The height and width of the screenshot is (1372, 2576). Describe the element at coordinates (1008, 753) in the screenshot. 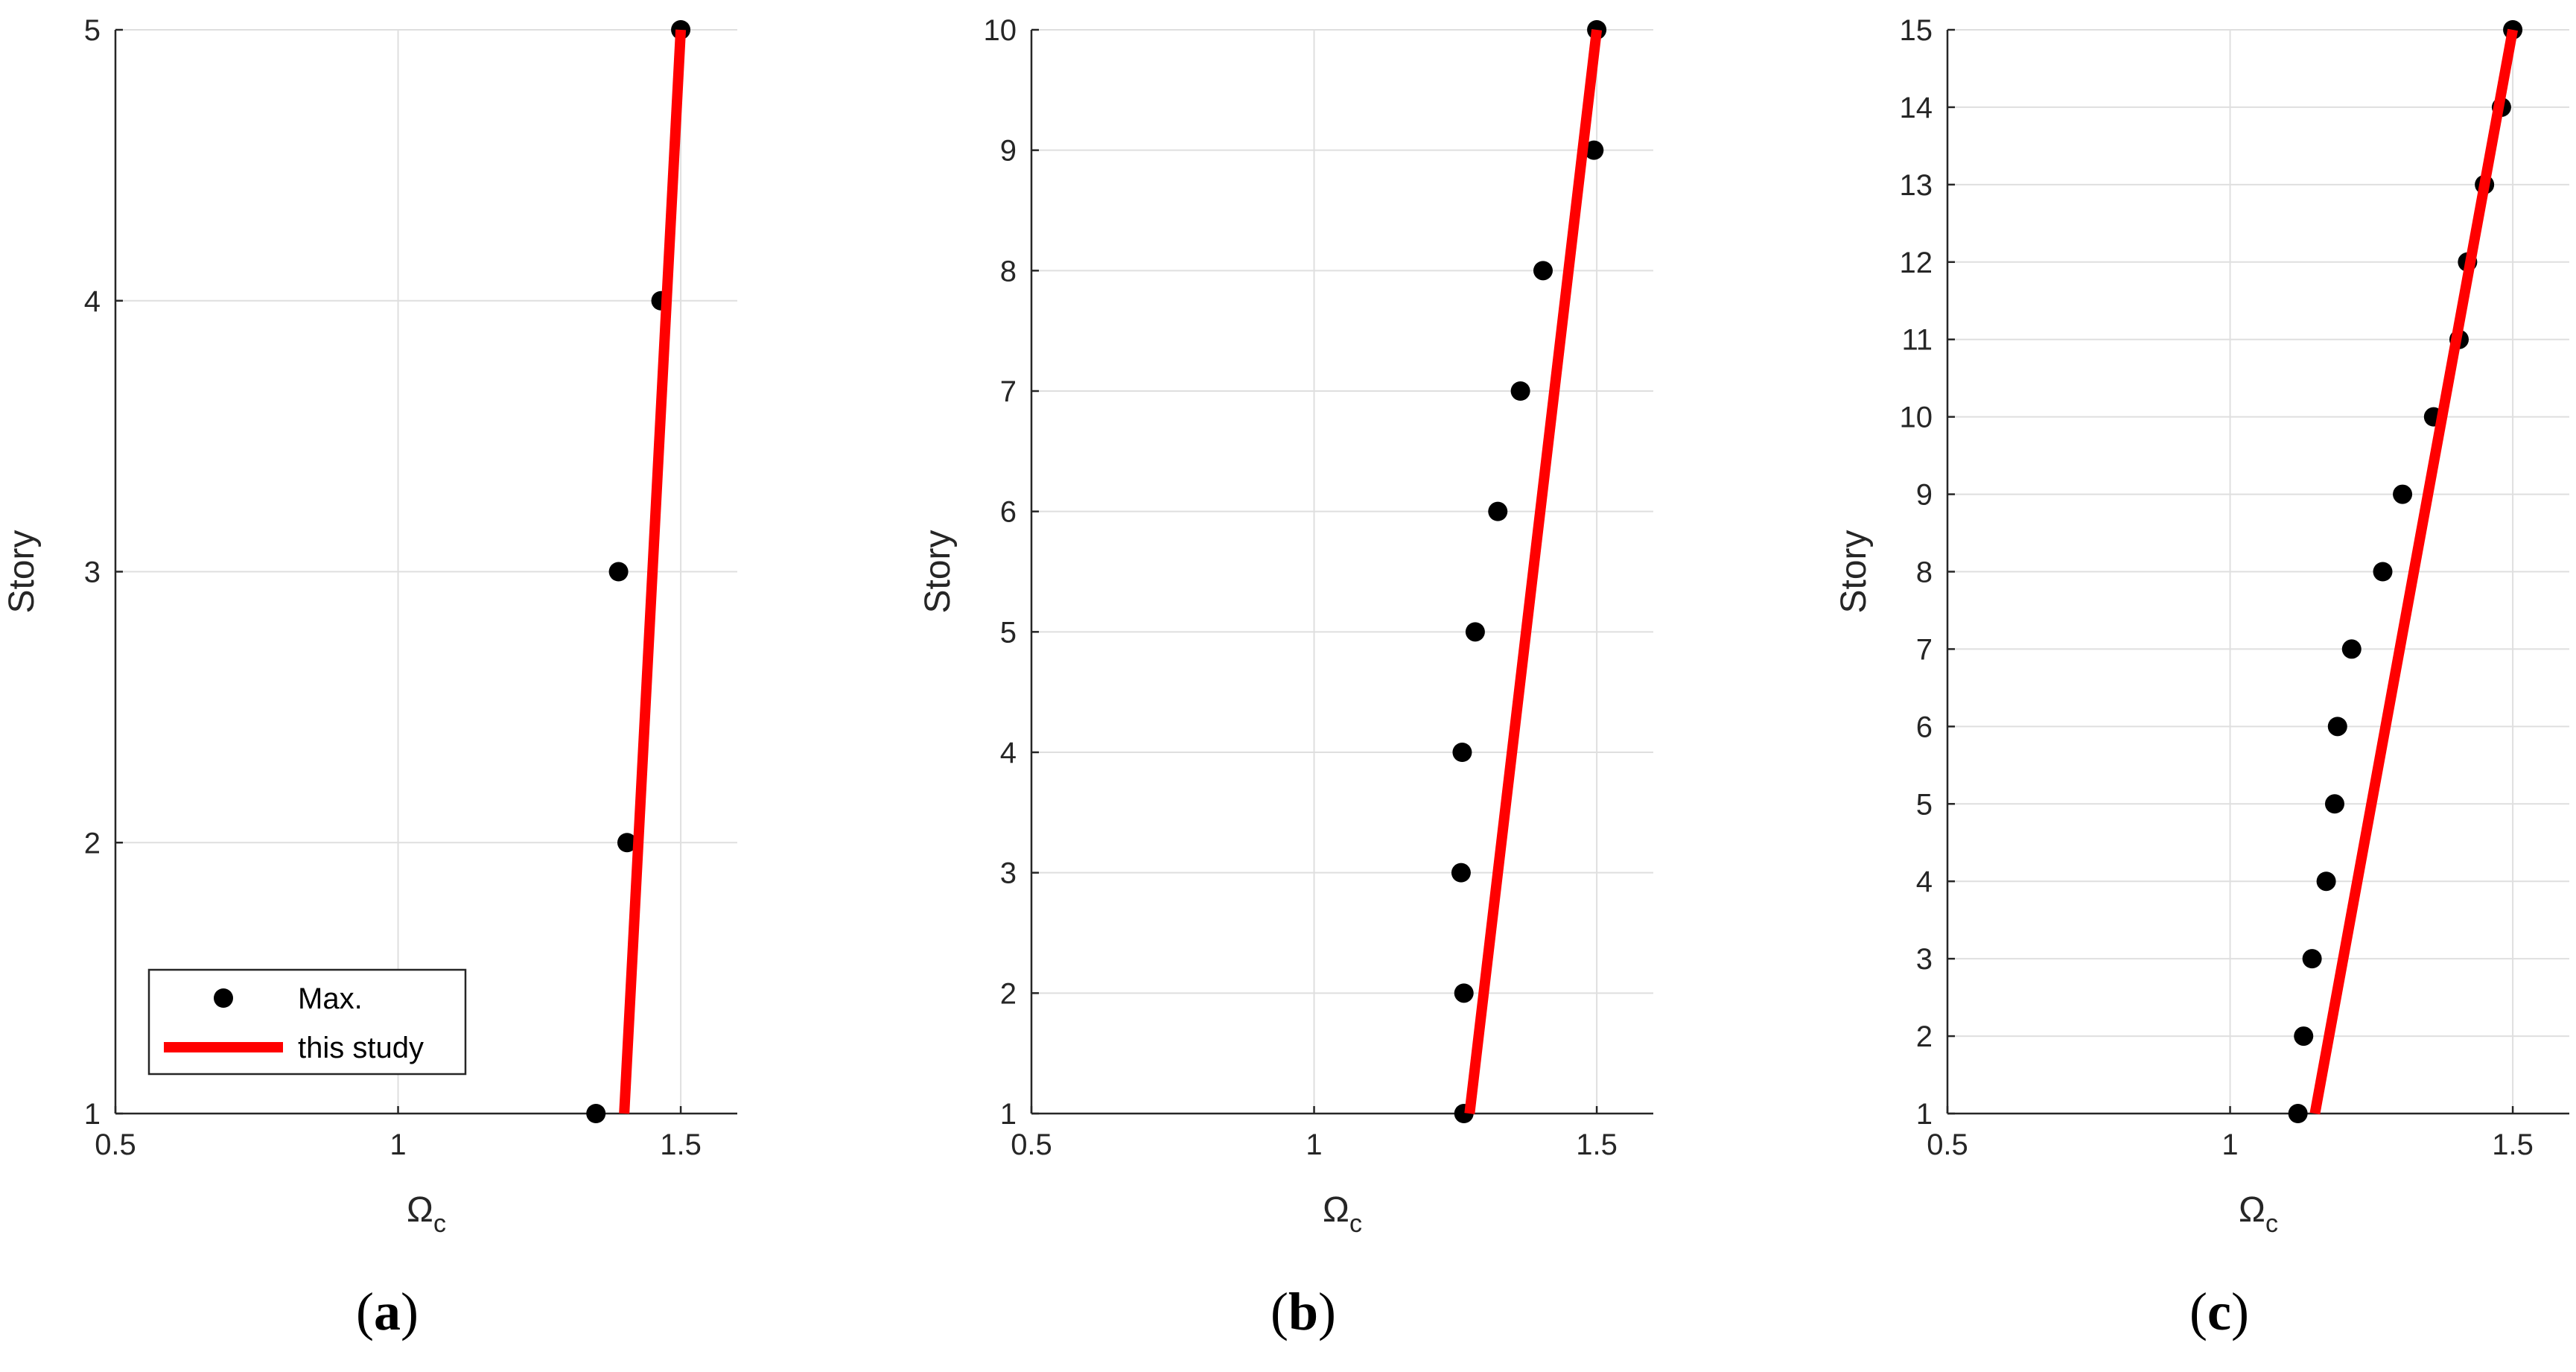

I see `y-tick-label-b-3: 4` at that location.